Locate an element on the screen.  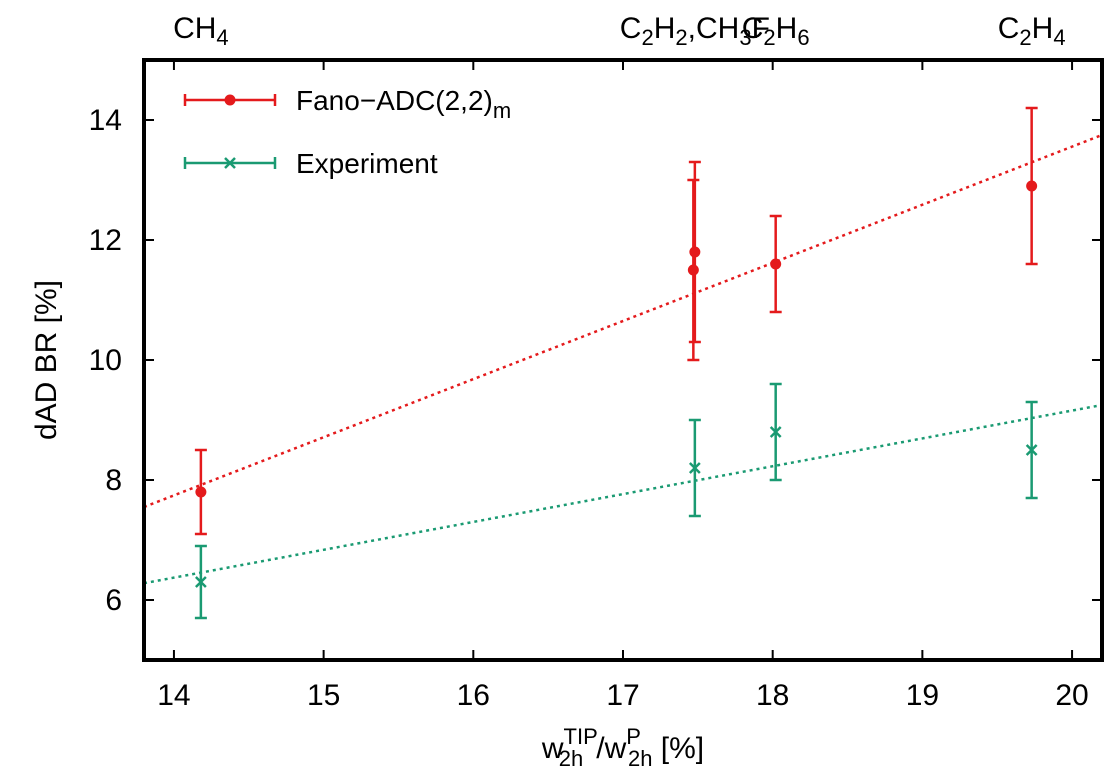
molecule-label: CH4 is located at coordinates (201, 31).